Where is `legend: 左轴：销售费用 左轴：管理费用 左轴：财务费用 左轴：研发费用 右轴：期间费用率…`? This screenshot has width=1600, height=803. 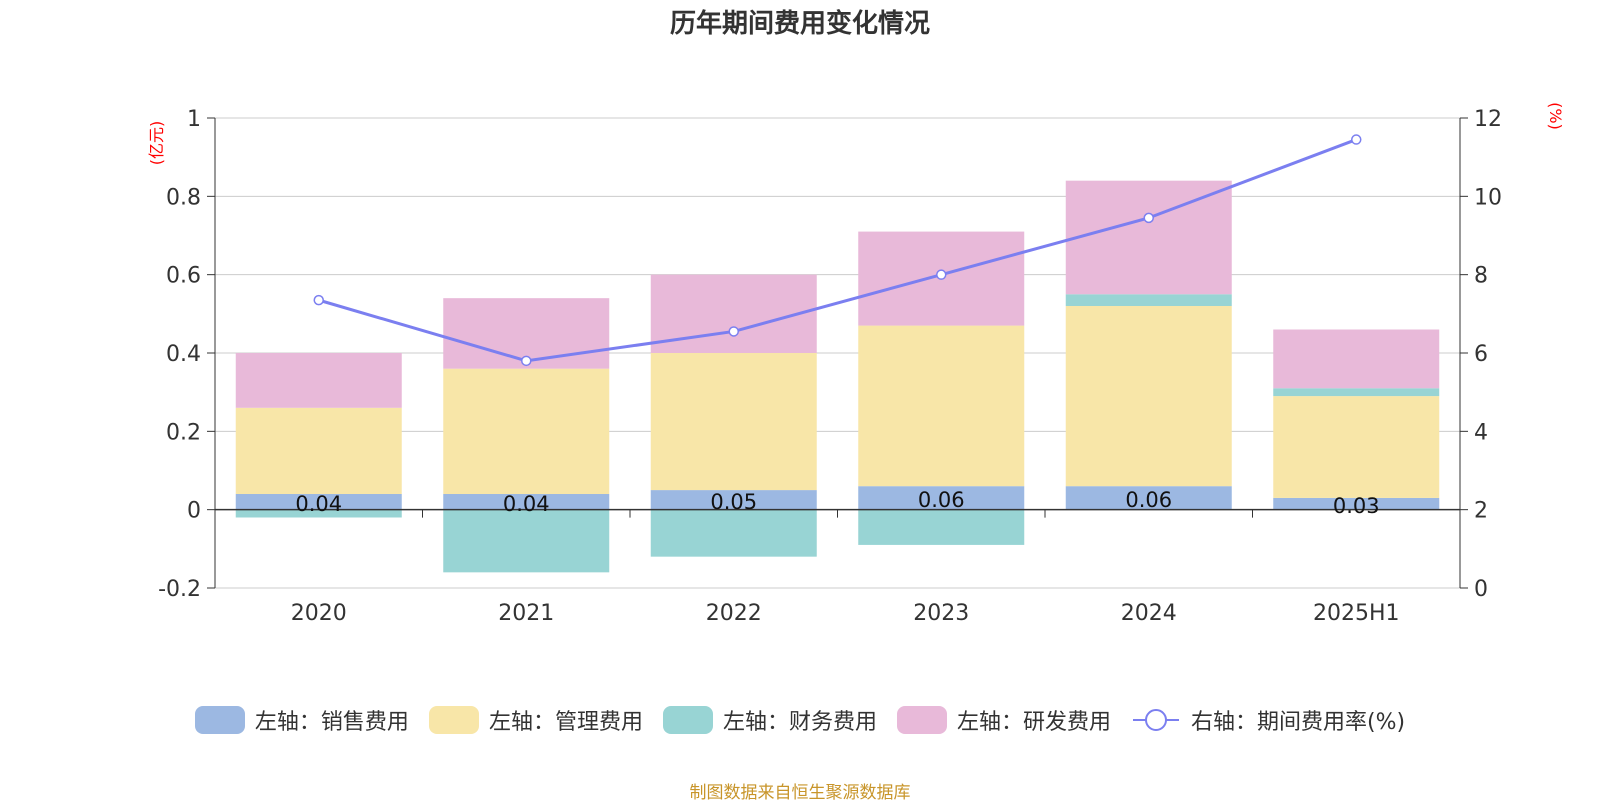
legend: 左轴：销售费用 左轴：管理费用 左轴：财务费用 左轴：研发费用 右轴：期间费用率… is located at coordinates (800, 720).